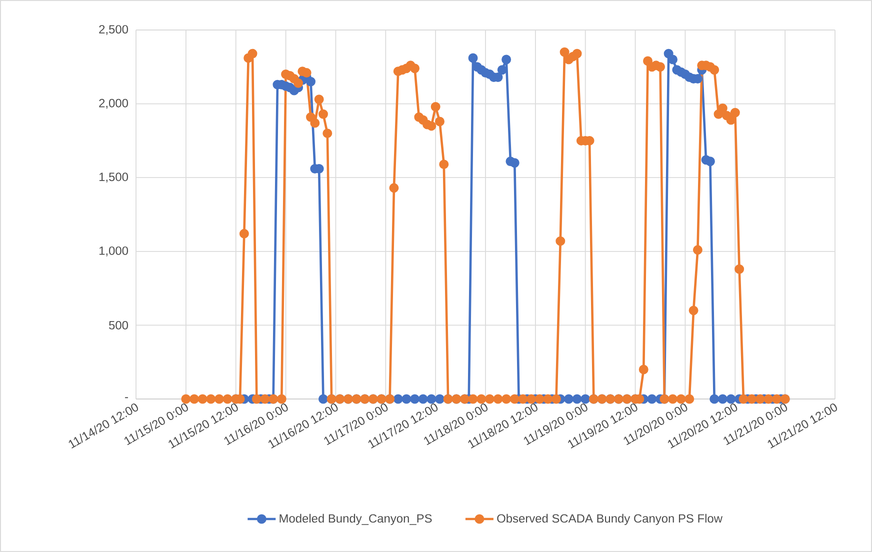 This screenshot has height=552, width=872. What do you see at coordinates (610, 520) in the screenshot?
I see `legend-label: Observed SCADA Bundy Canyon PS Flow` at bounding box center [610, 520].